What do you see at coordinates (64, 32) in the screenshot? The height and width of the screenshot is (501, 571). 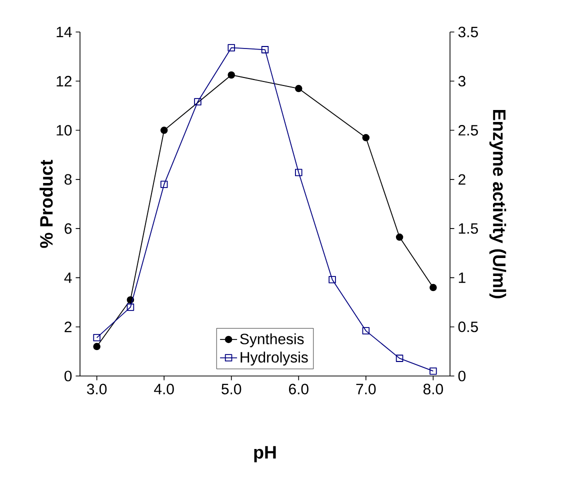 I see `y-tick-label: 14` at bounding box center [64, 32].